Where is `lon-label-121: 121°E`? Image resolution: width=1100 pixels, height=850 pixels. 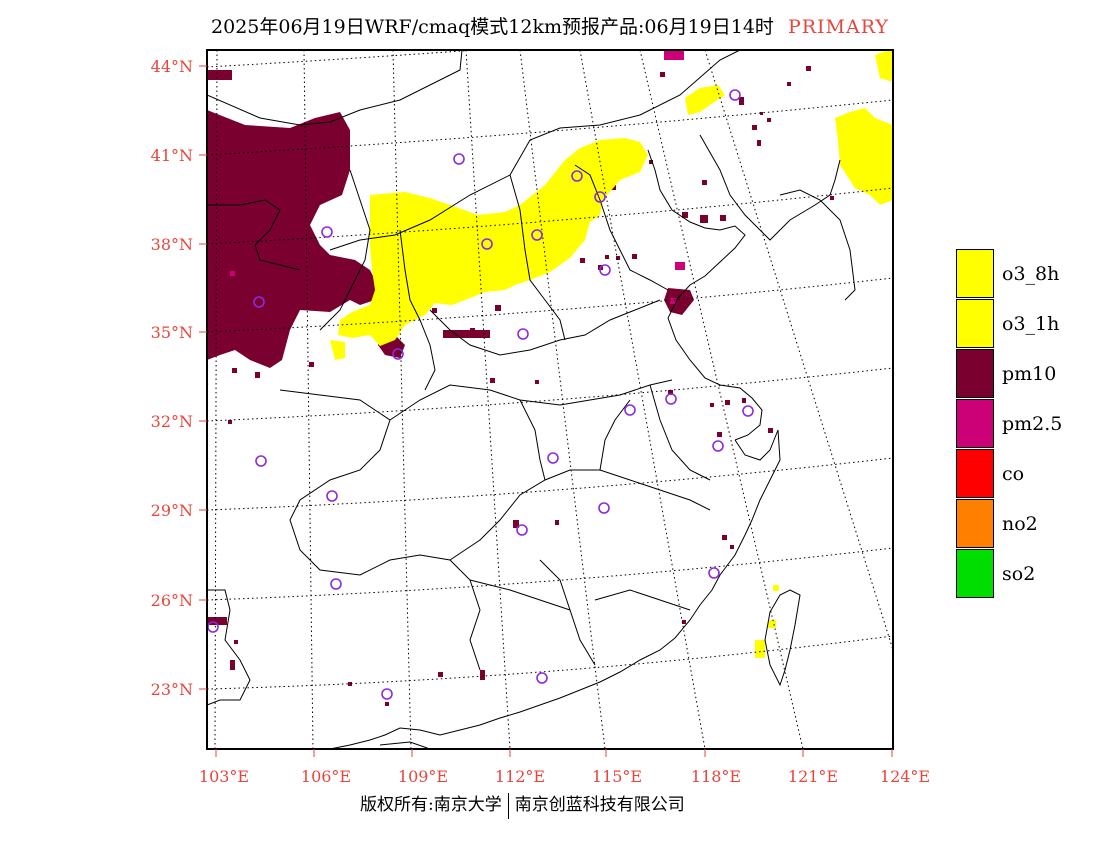
lon-label-121: 121°E is located at coordinates (813, 776).